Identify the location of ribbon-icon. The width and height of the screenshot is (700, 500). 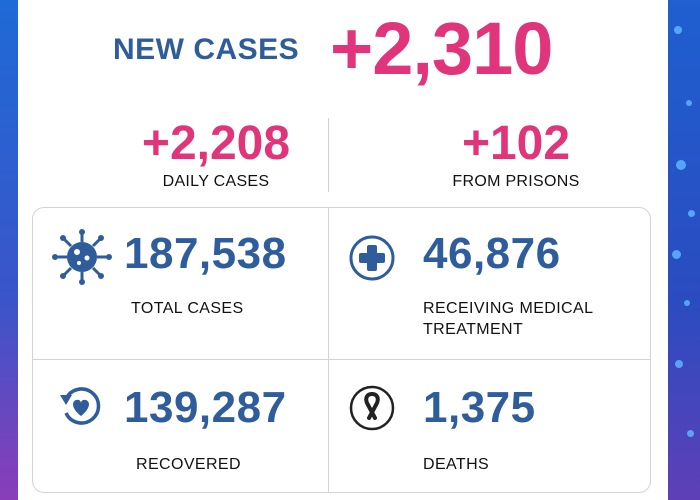
(372, 408).